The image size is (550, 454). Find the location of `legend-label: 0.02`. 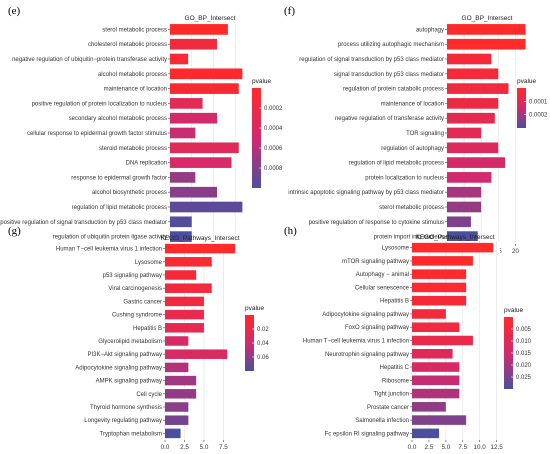

legend-label: 0.02 is located at coordinates (263, 330).